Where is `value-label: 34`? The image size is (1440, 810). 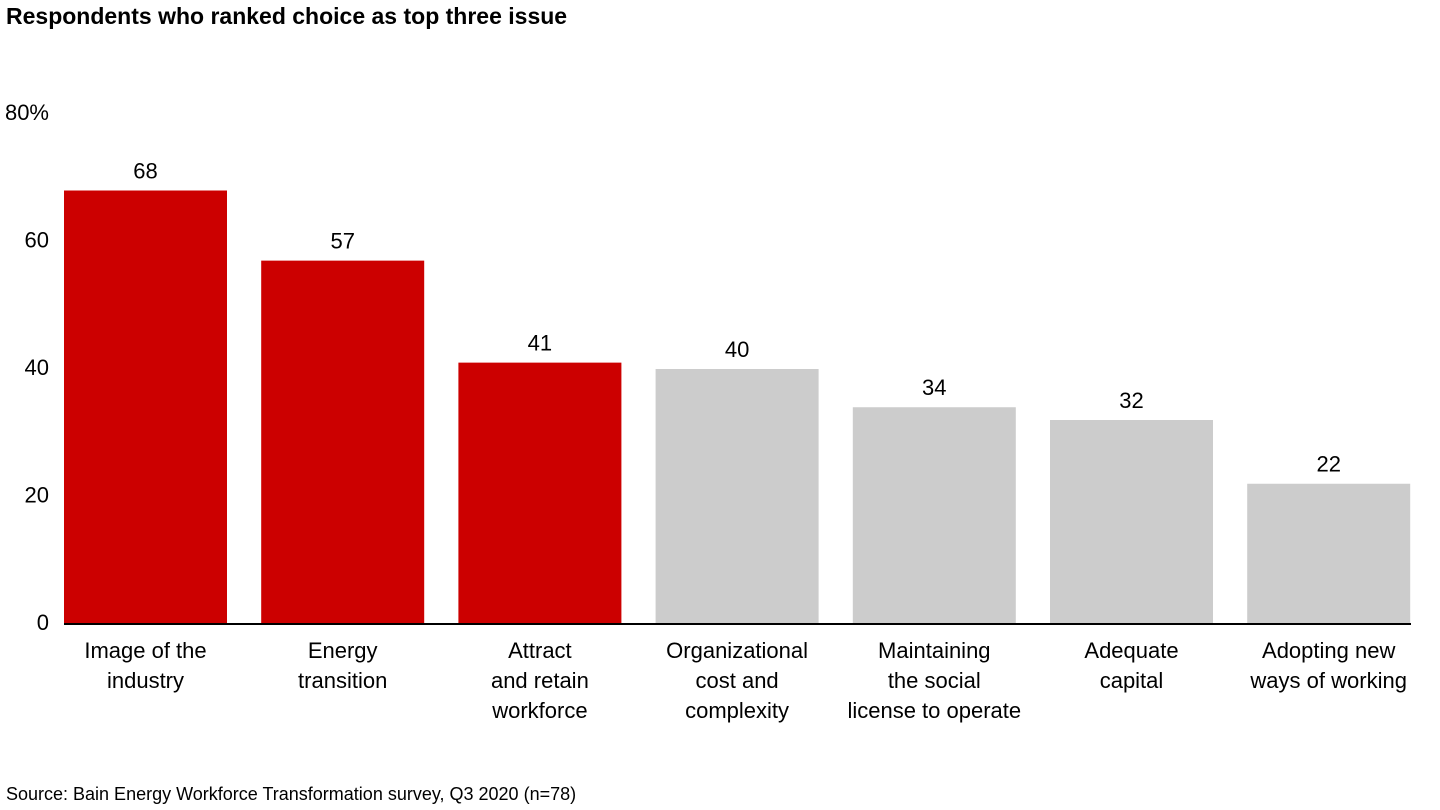 value-label: 34 is located at coordinates (934, 387).